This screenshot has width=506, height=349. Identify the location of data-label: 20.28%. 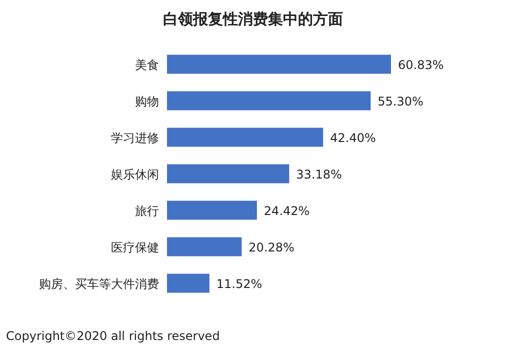
(271, 247).